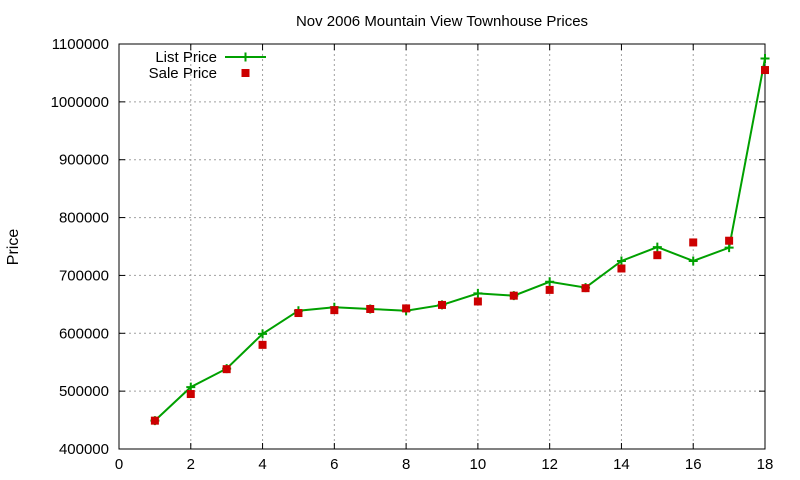 The height and width of the screenshot is (480, 800). Describe the element at coordinates (245, 73) in the screenshot. I see `legend-marker-square` at that location.